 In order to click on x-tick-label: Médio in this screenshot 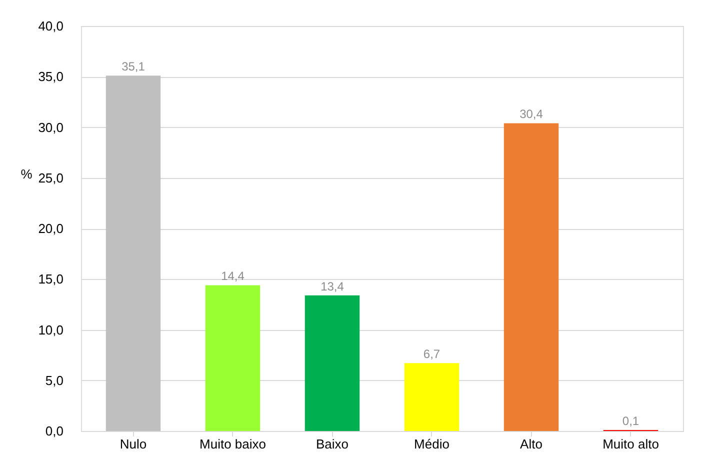, I will do `click(432, 444)`.